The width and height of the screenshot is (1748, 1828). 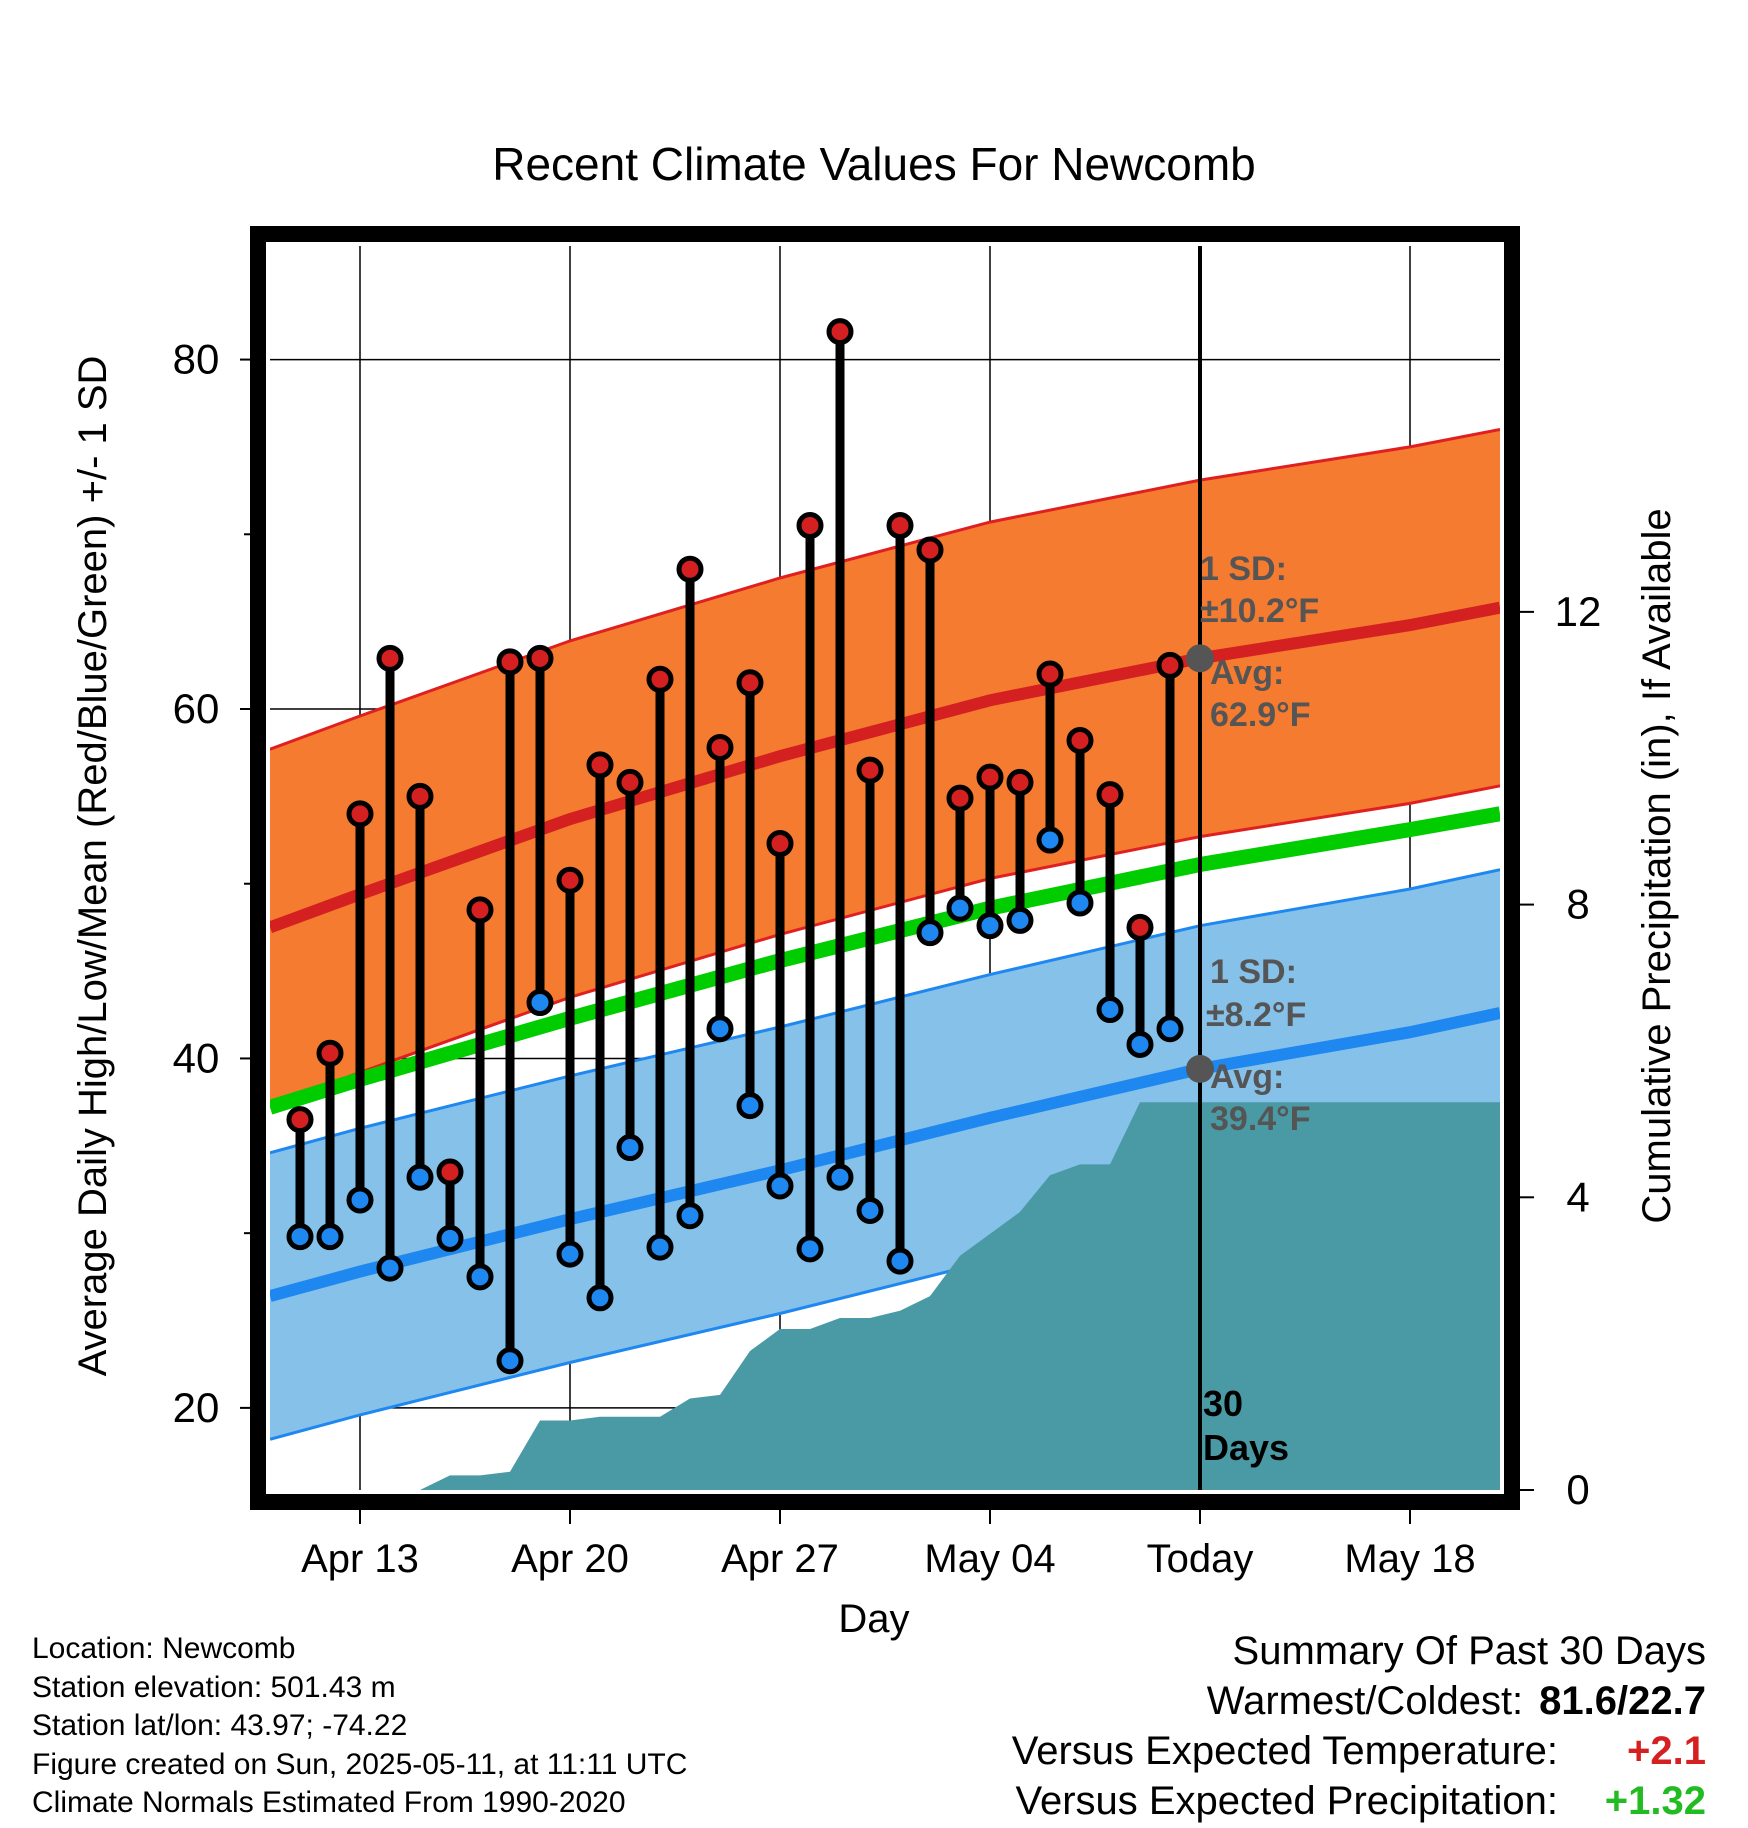 What do you see at coordinates (196, 708) in the screenshot?
I see `y-tick-label: 60` at bounding box center [196, 708].